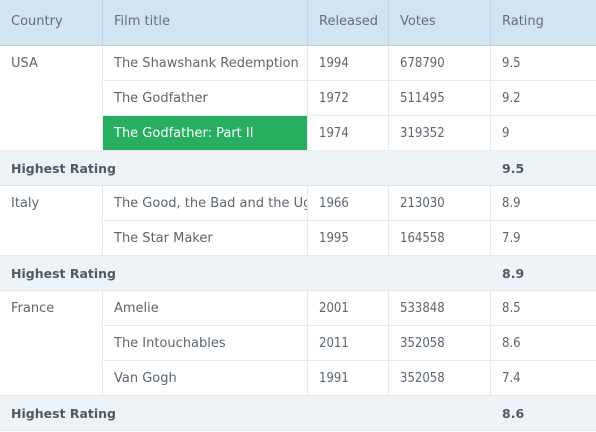 Image resolution: width=596 pixels, height=432 pixels. What do you see at coordinates (298, 168) in the screenshot?
I see `group-summary-row: Highest Rating 9.5` at bounding box center [298, 168].